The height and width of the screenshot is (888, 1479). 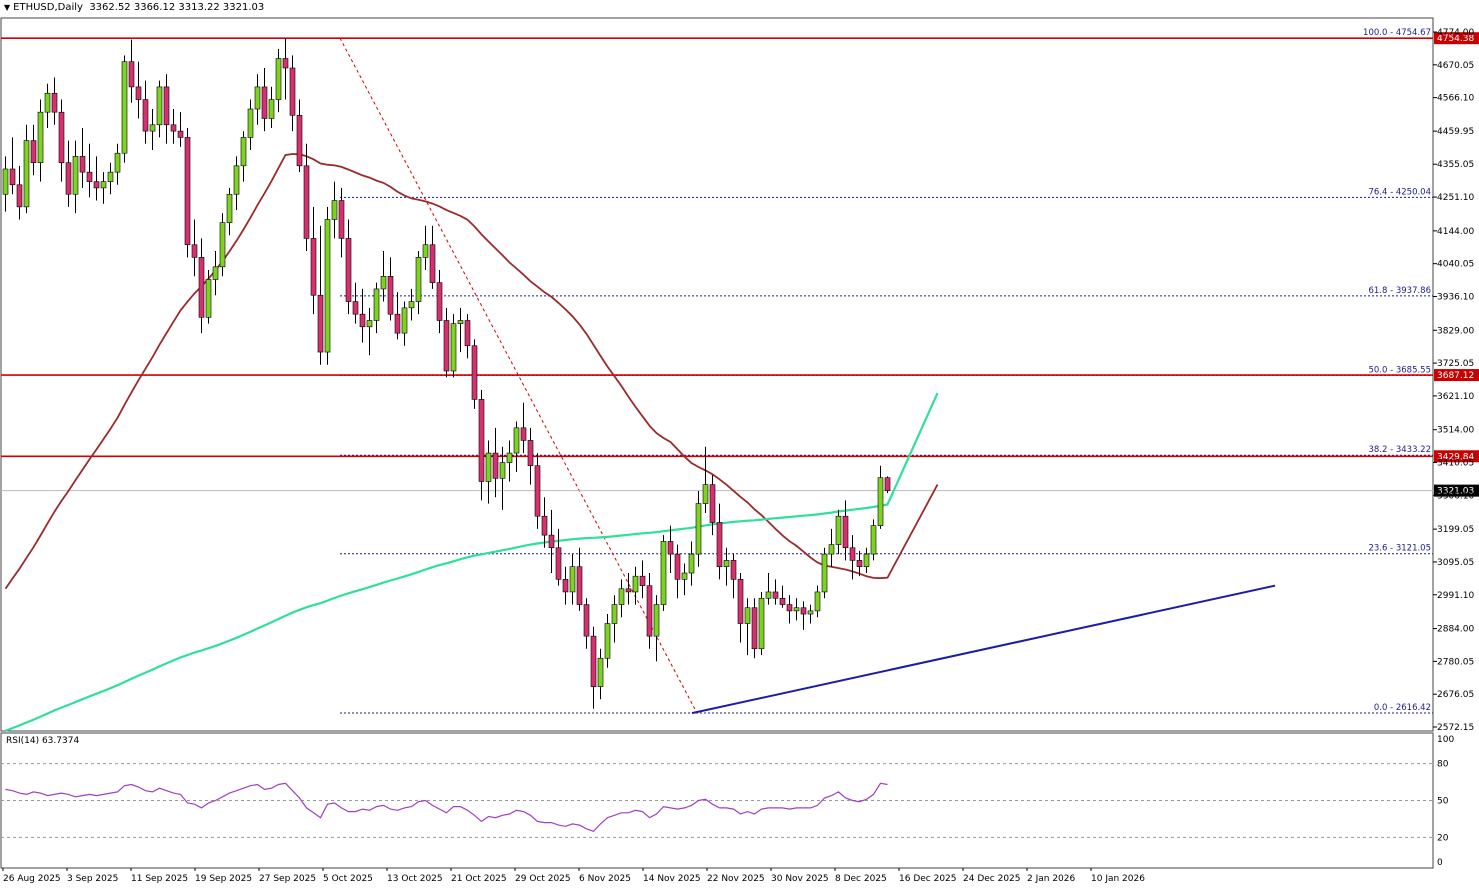 I want to click on level-badge-text: 3429.84, so click(x=1455, y=457).